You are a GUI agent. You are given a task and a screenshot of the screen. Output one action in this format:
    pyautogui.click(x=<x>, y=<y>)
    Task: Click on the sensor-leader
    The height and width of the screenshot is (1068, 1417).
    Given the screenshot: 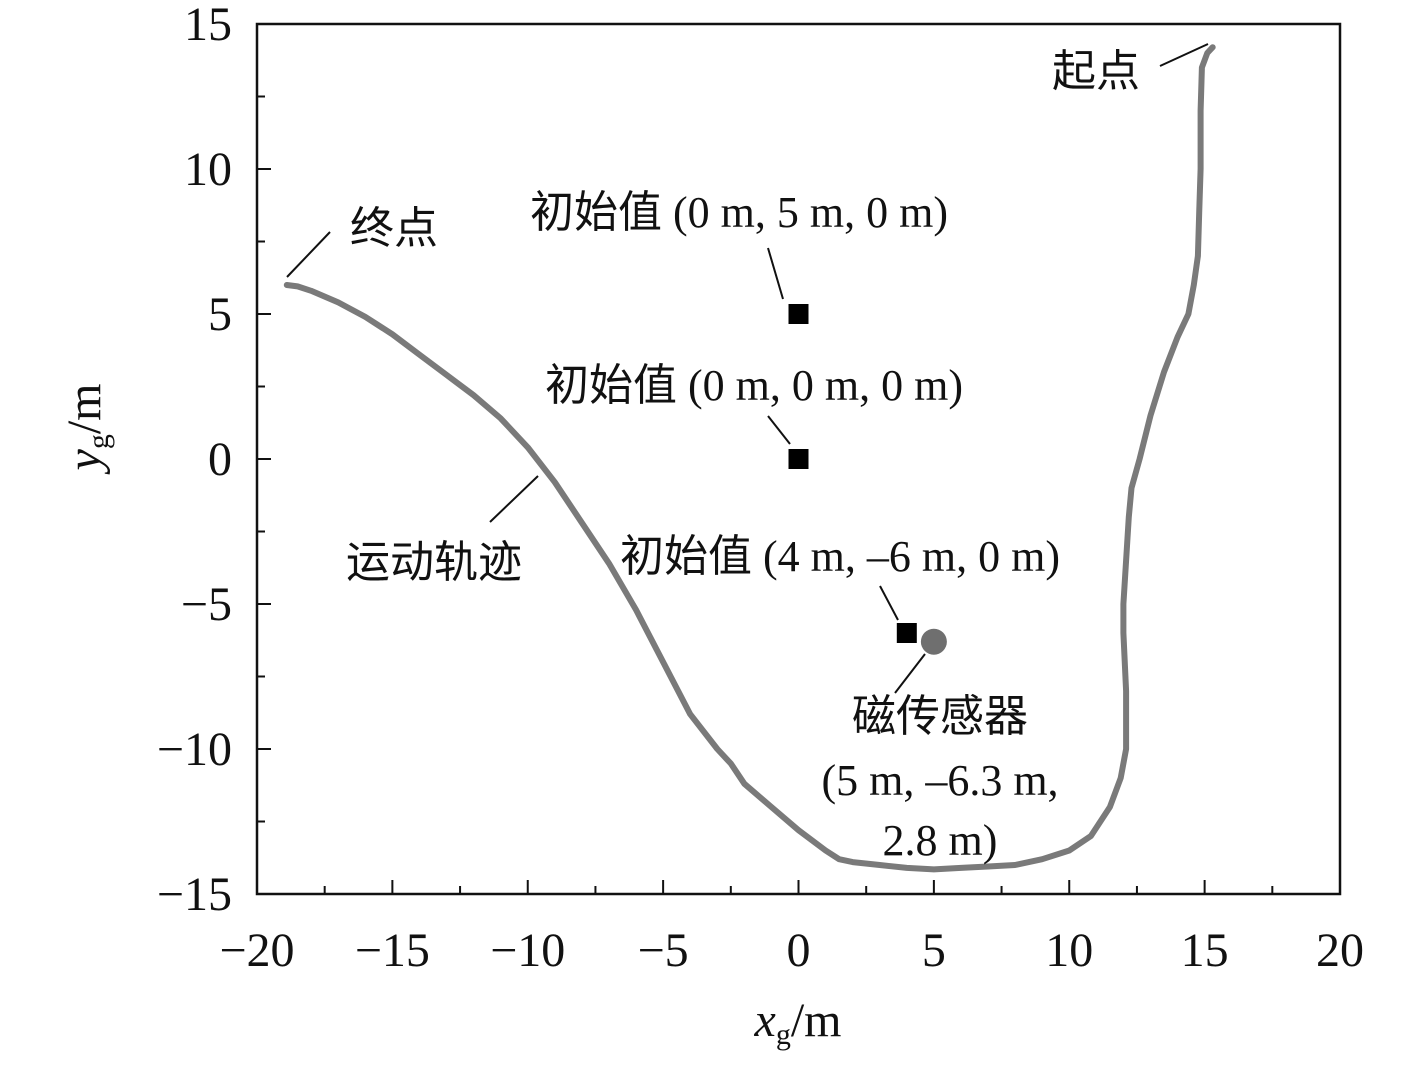 What is the action you would take?
    pyautogui.click(x=910, y=673)
    